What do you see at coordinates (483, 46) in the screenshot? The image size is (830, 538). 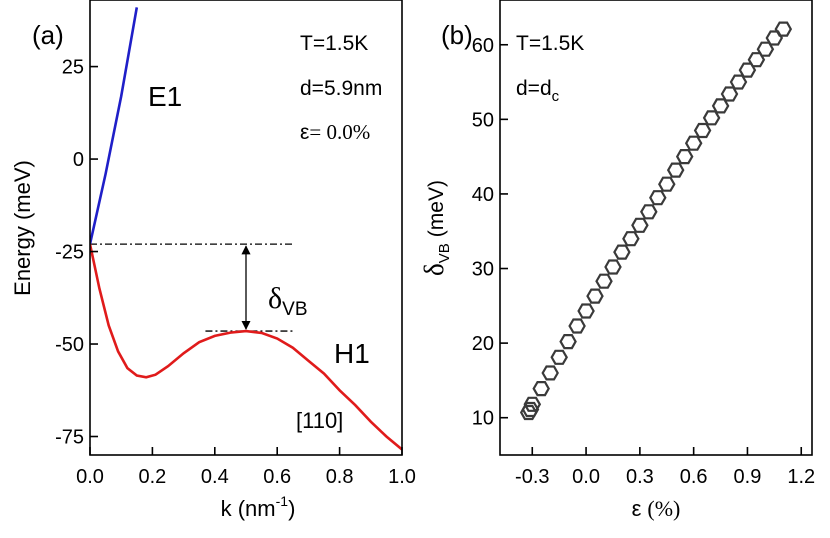 I see `y-tick-label-b: 60` at bounding box center [483, 46].